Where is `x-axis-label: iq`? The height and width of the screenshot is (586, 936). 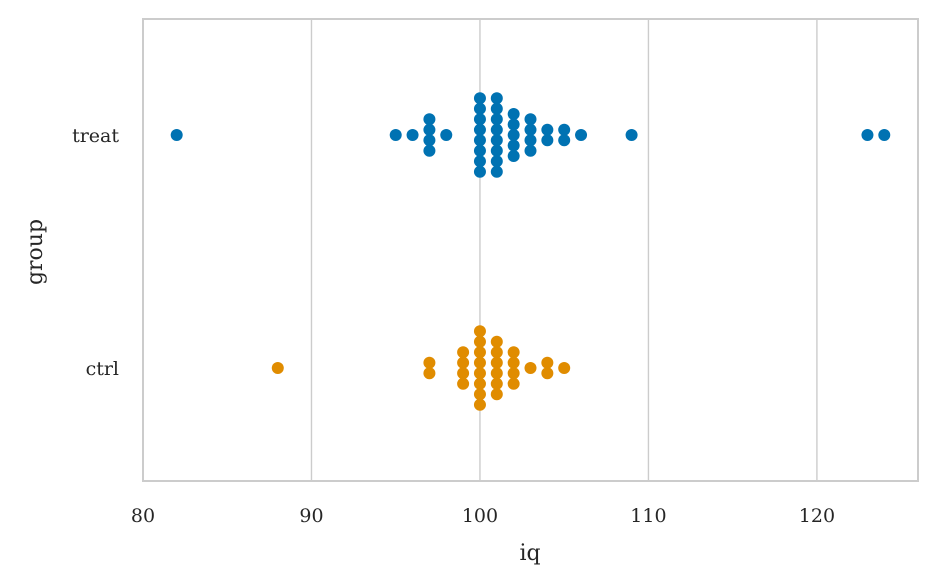 x-axis-label: iq is located at coordinates (529, 553).